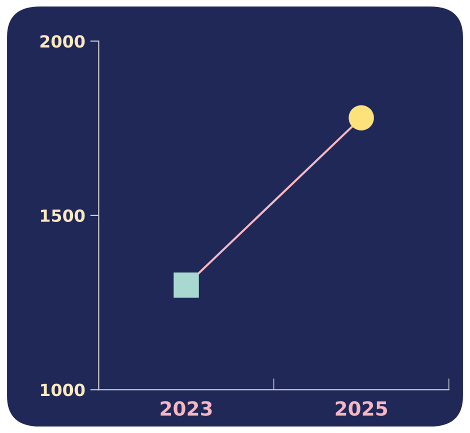 The image size is (470, 433). Describe the element at coordinates (63, 390) in the screenshot. I see `y-tick-label: 1000` at that location.